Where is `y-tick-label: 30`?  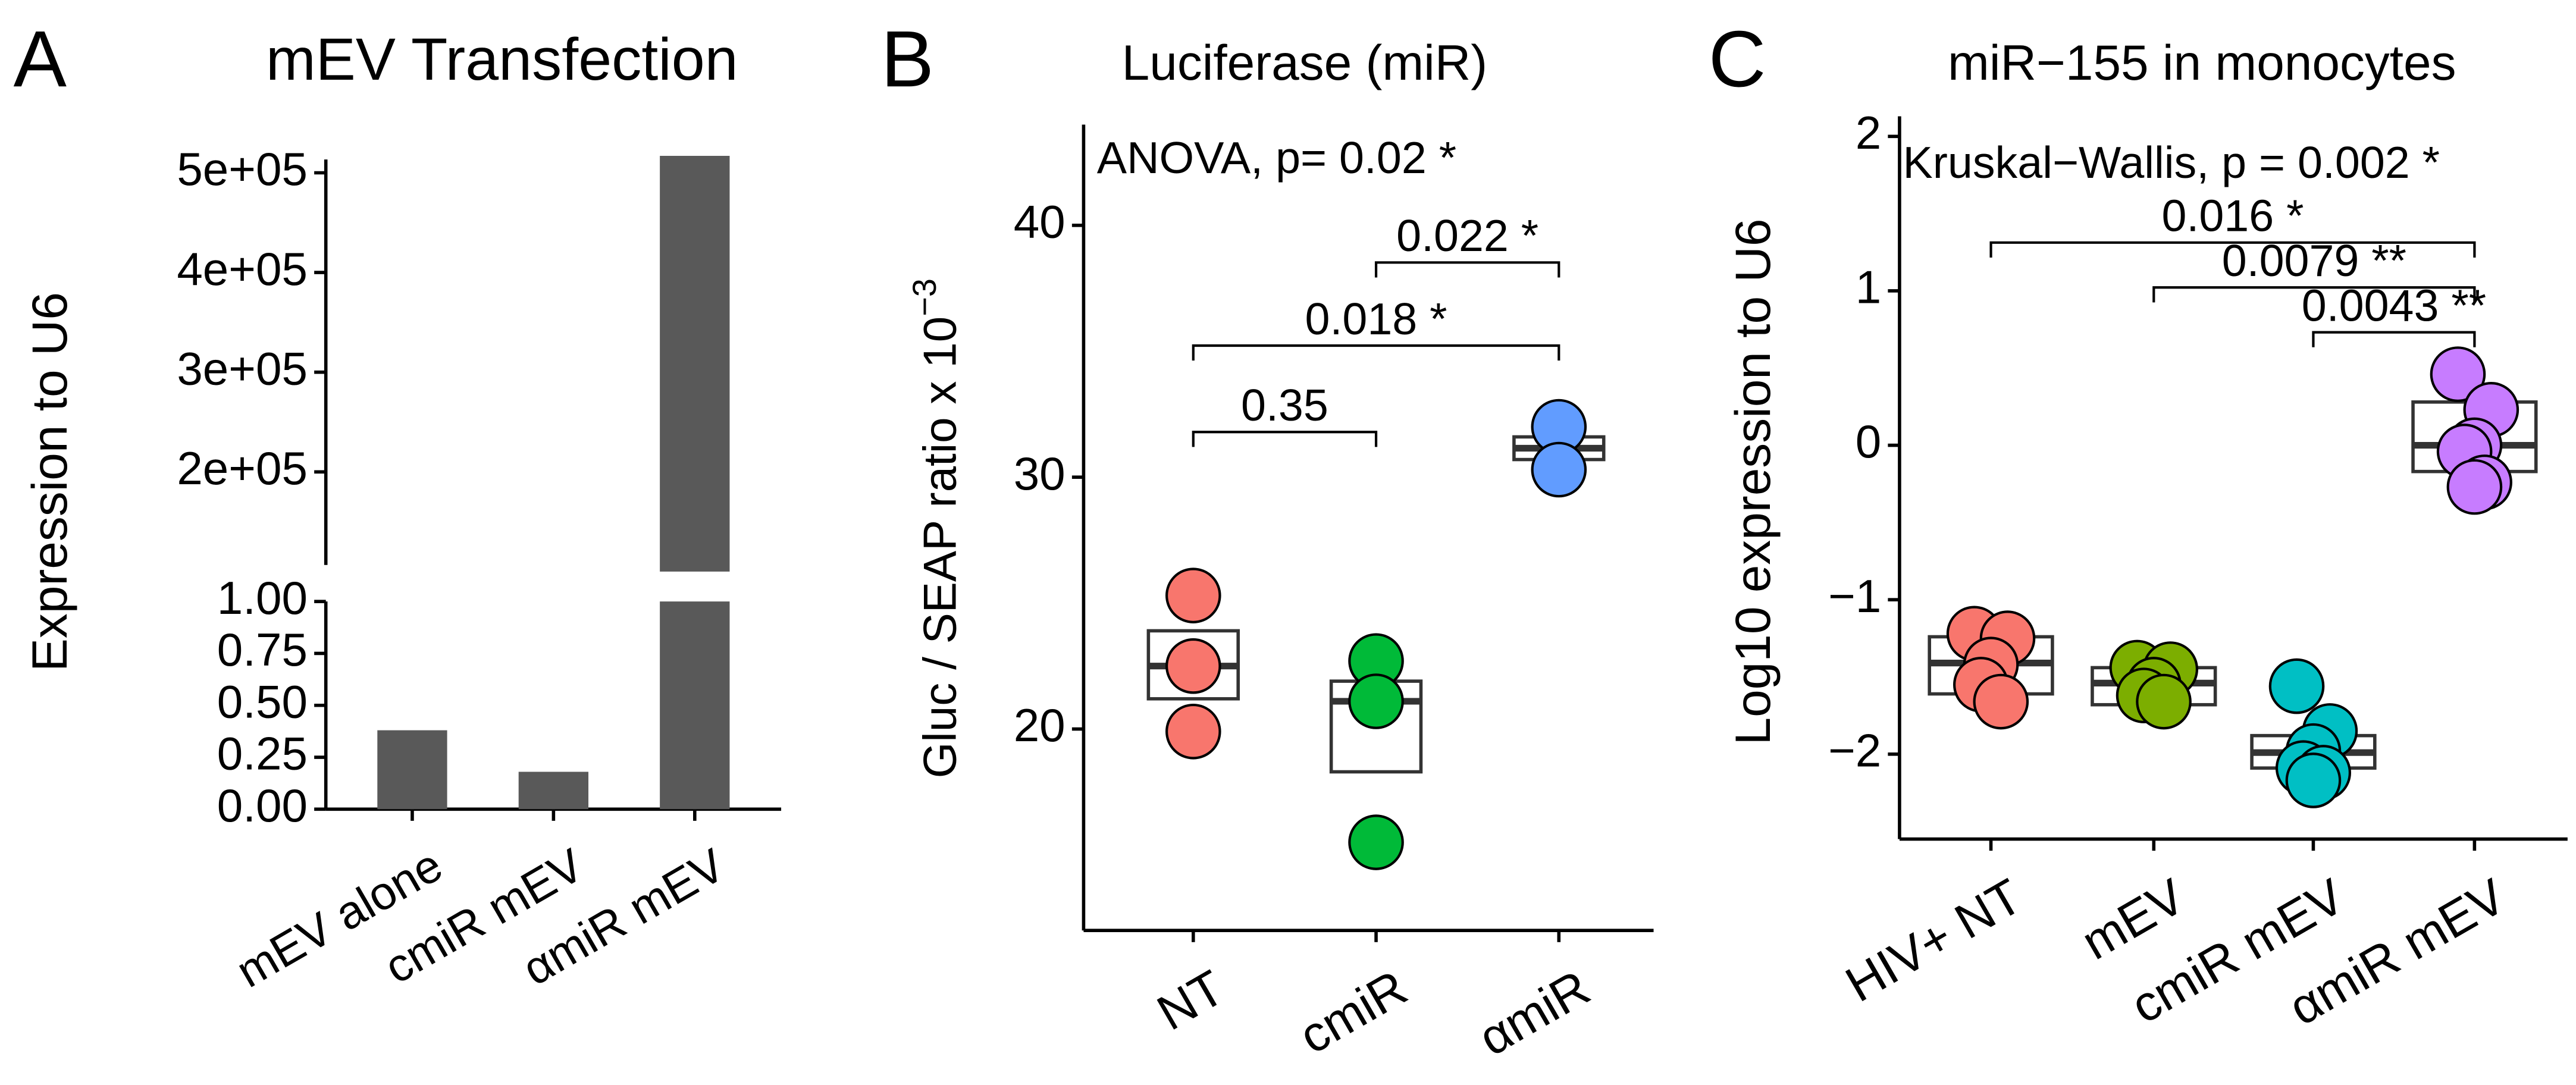
y-tick-label: 30 is located at coordinates (1040, 473).